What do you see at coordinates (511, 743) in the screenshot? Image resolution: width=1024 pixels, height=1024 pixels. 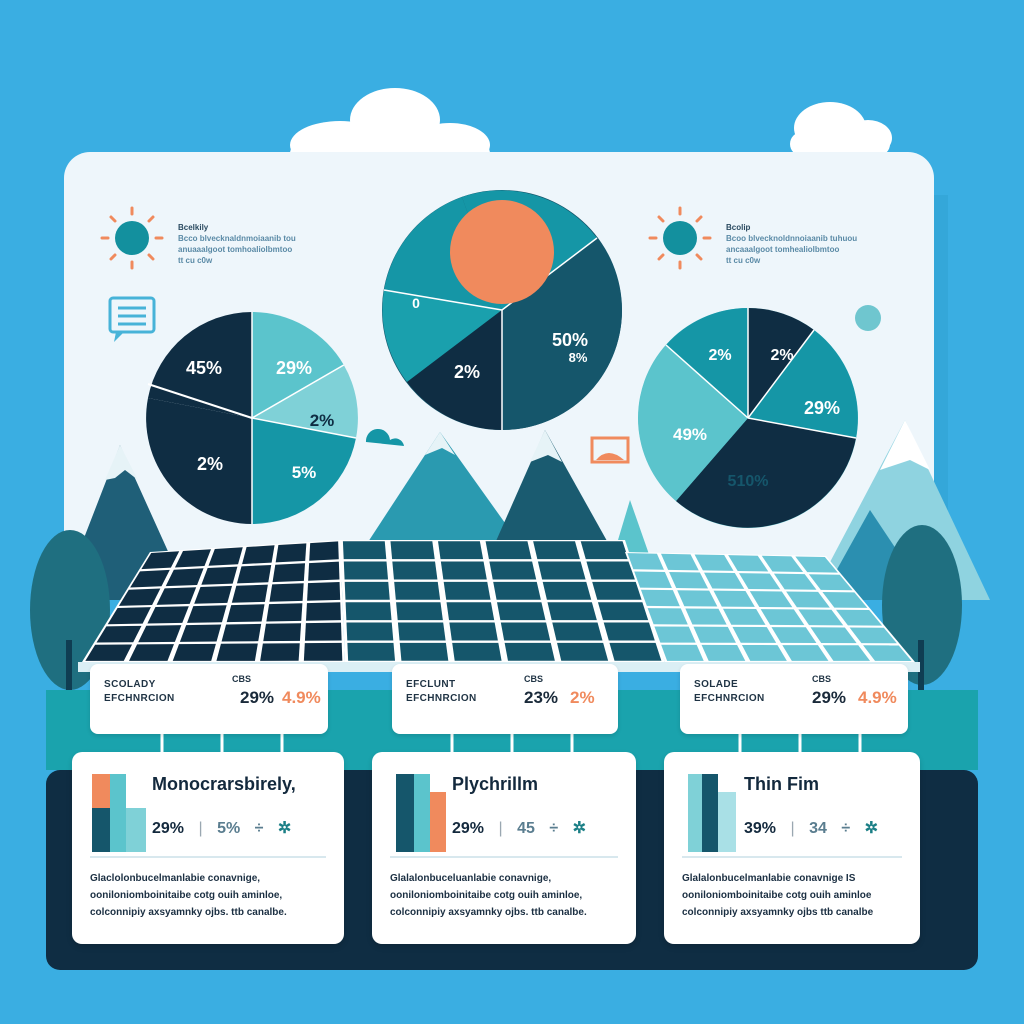 I see `connector-lines` at bounding box center [511, 743].